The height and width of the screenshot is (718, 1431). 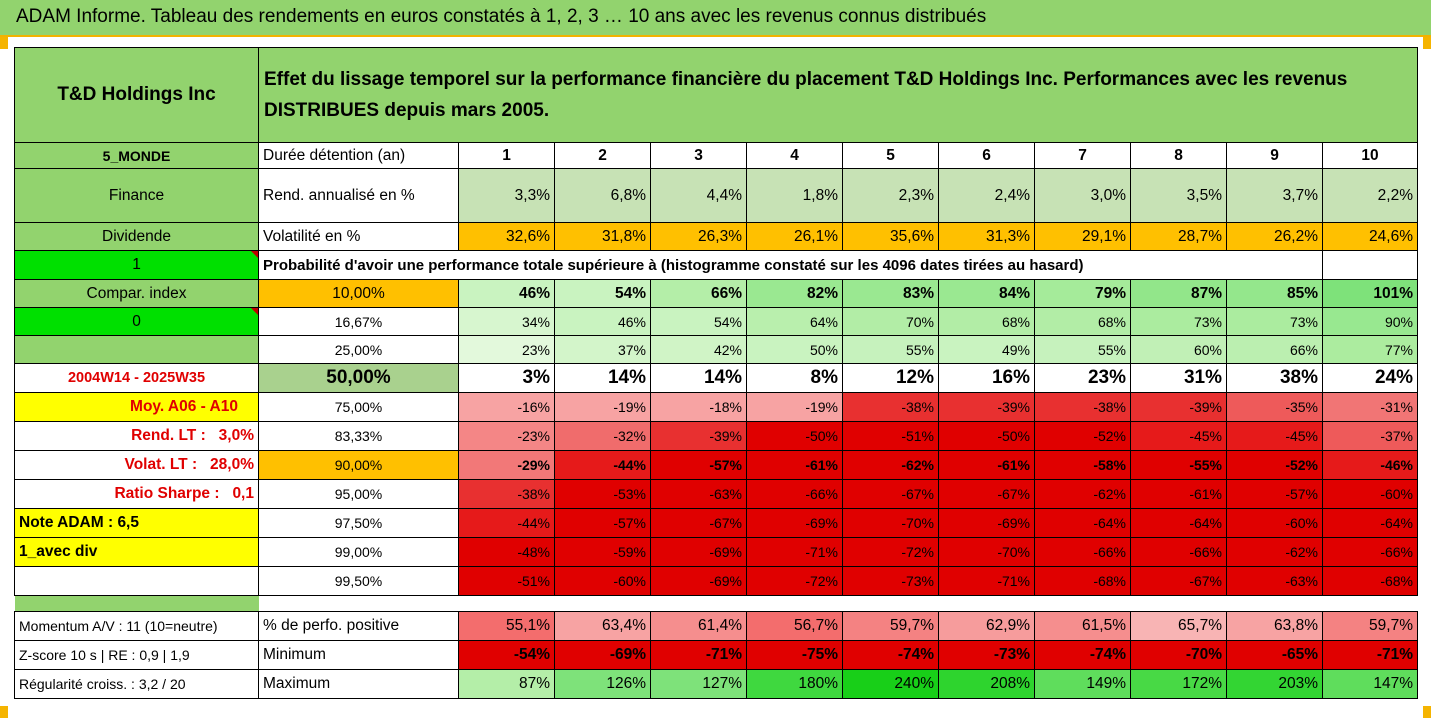 What do you see at coordinates (1178, 293) in the screenshot?
I see `prob-cell: 87%` at bounding box center [1178, 293].